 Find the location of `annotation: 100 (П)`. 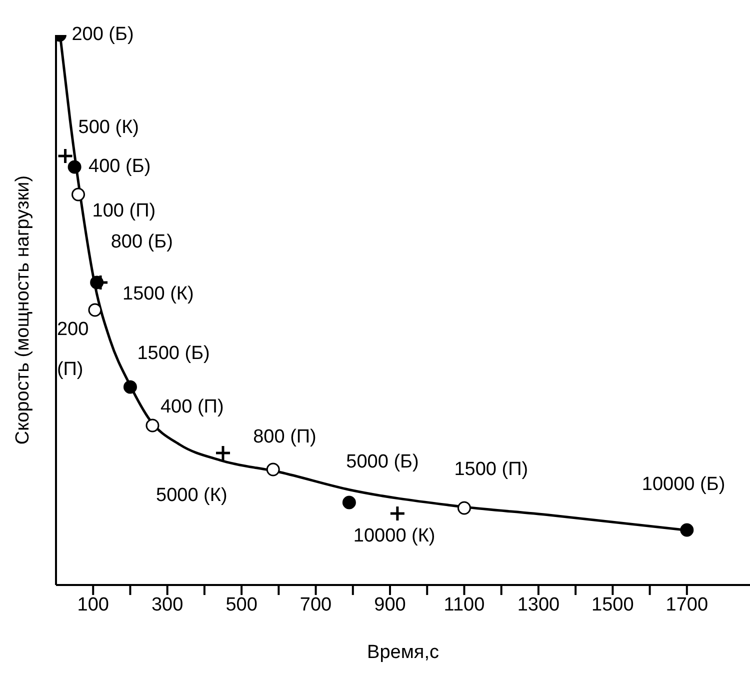

annotation: 100 (П) is located at coordinates (124, 211).